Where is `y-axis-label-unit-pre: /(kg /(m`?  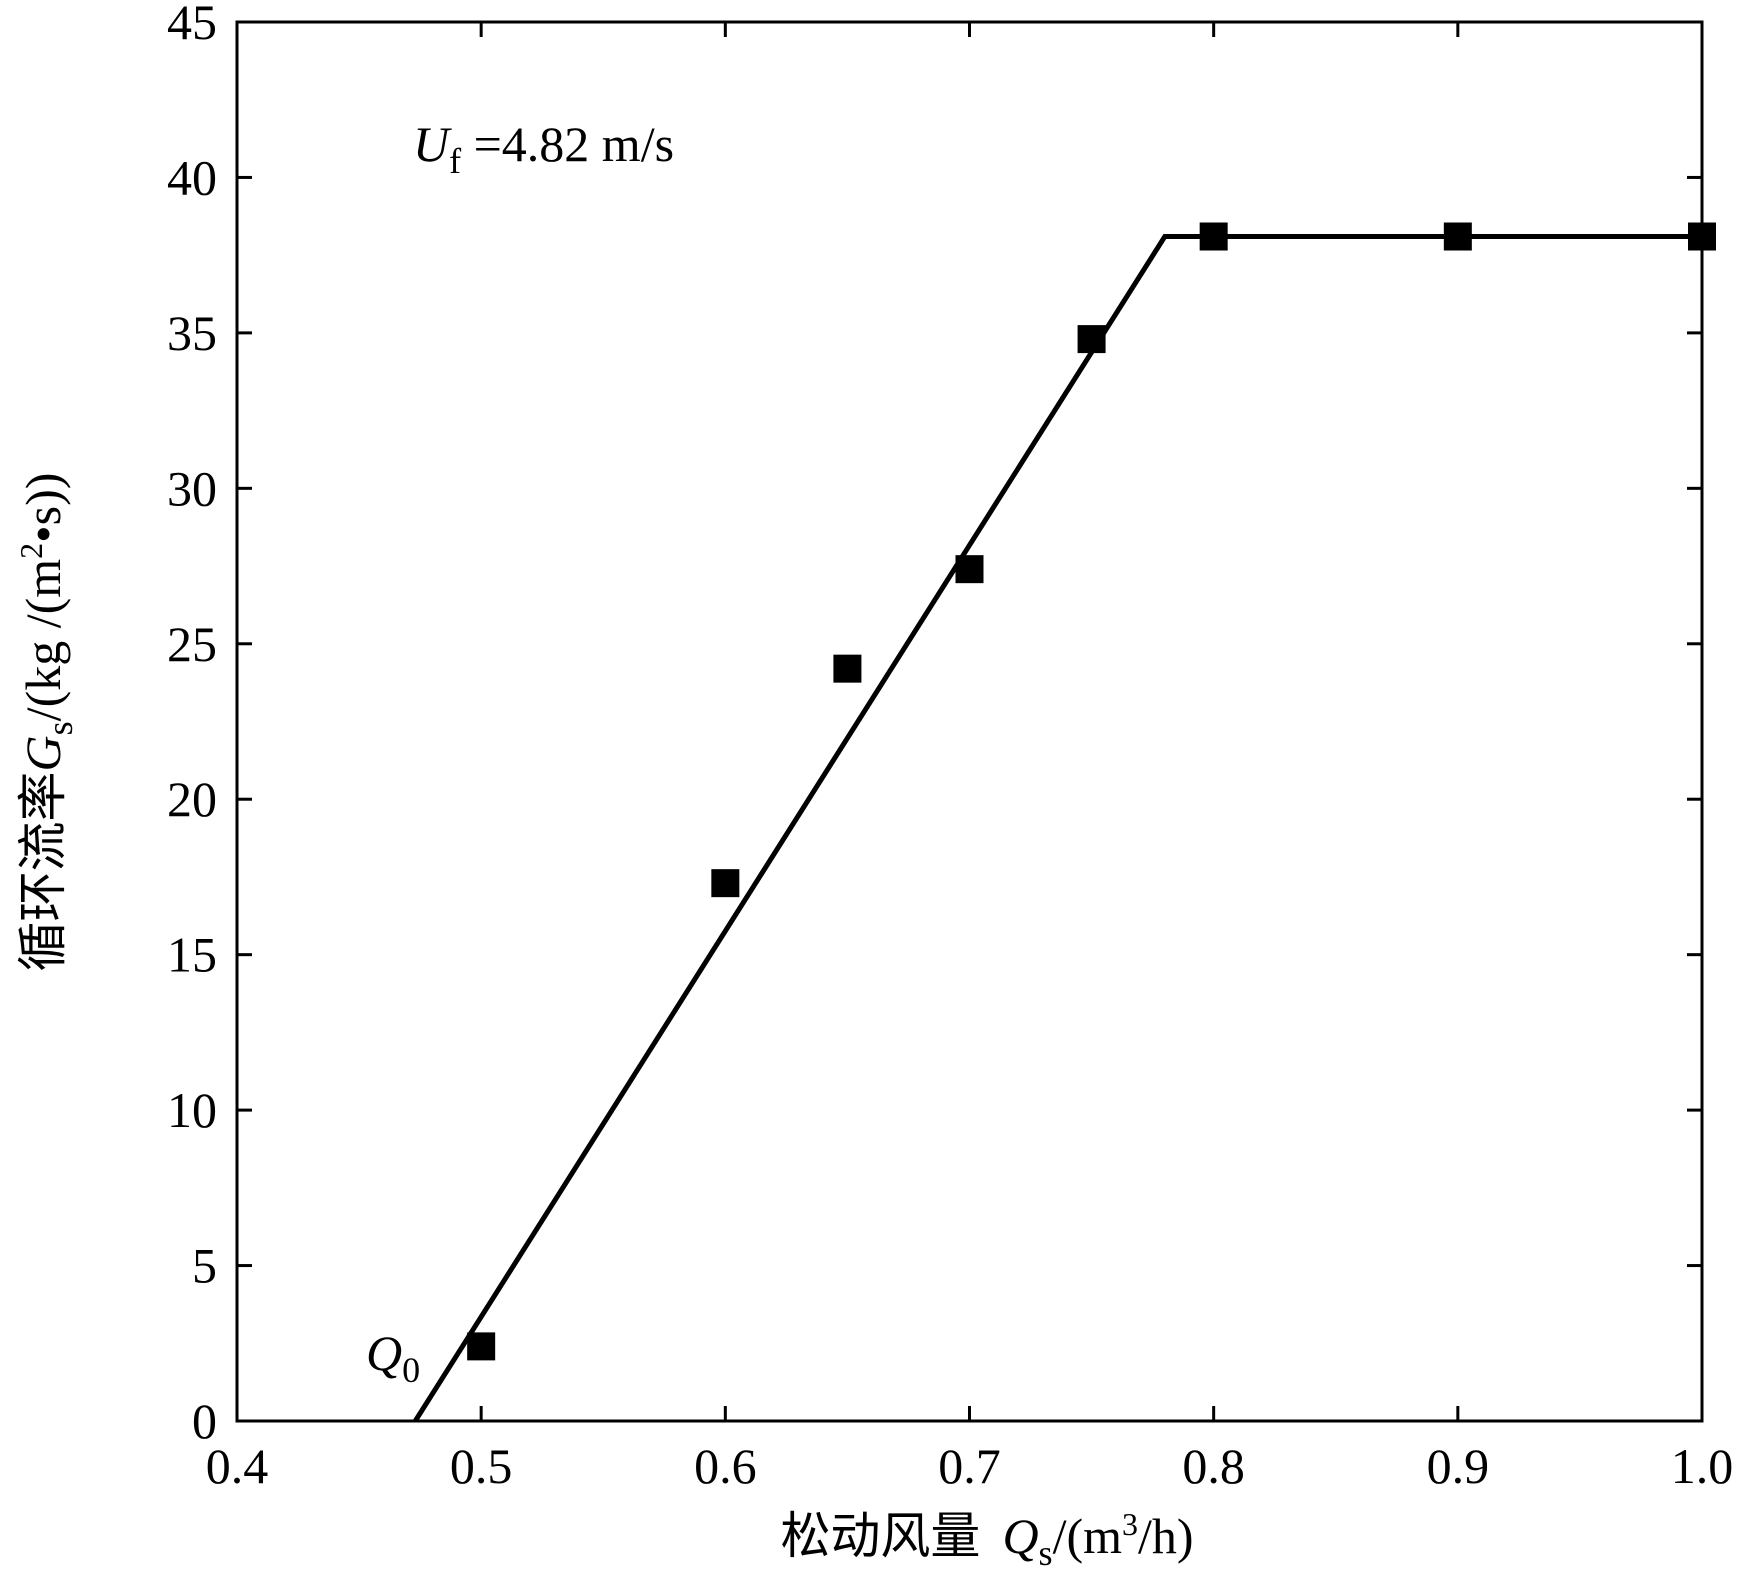
y-axis-label-unit-pre: /(kg /(m is located at coordinates (43, 640).